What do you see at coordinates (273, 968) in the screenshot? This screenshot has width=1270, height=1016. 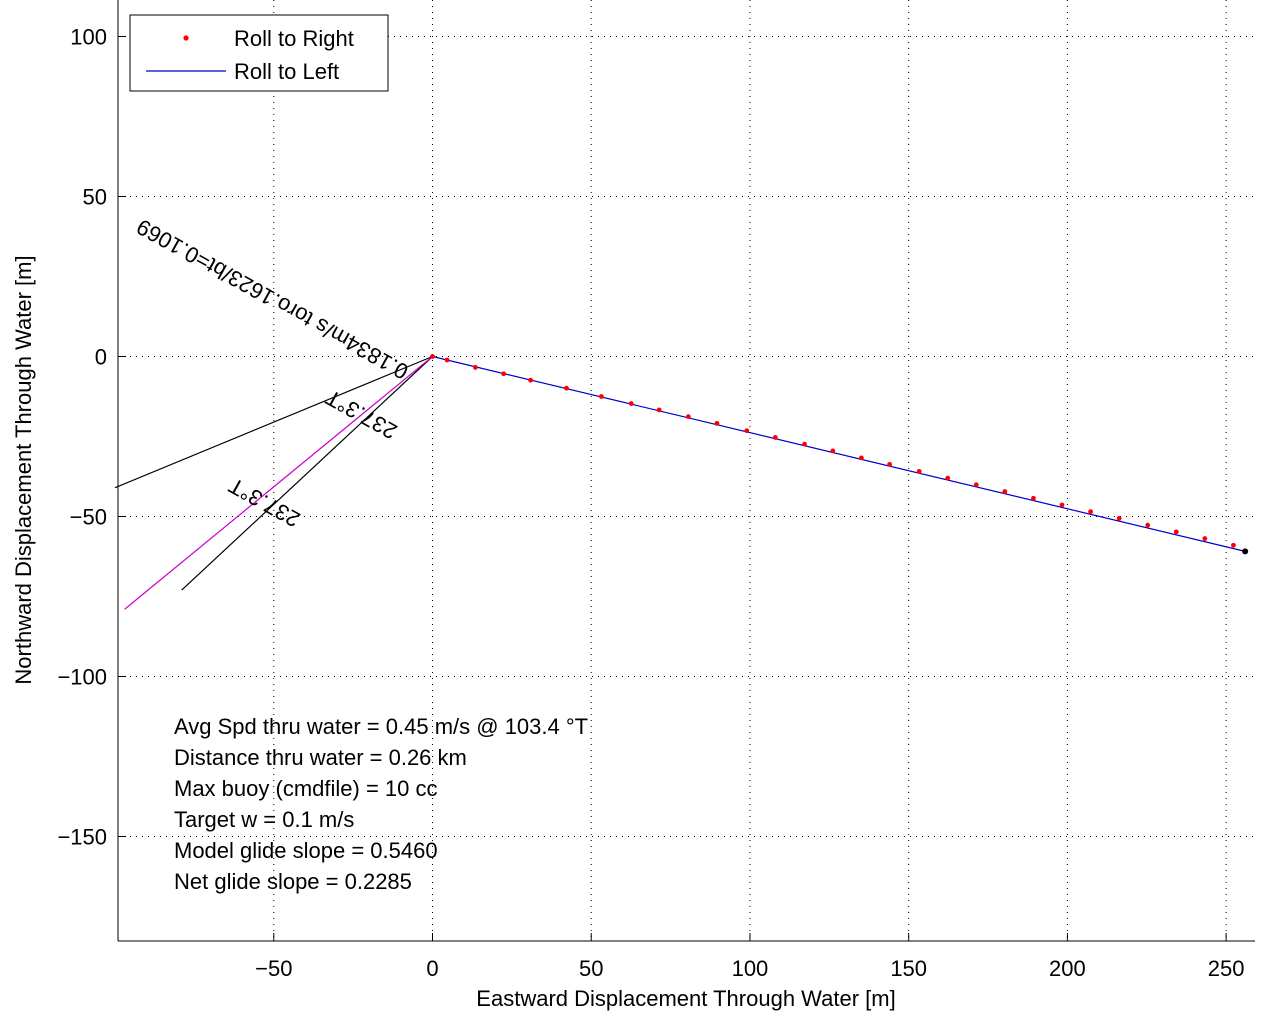 I see `x-tick-label: −50` at bounding box center [273, 968].